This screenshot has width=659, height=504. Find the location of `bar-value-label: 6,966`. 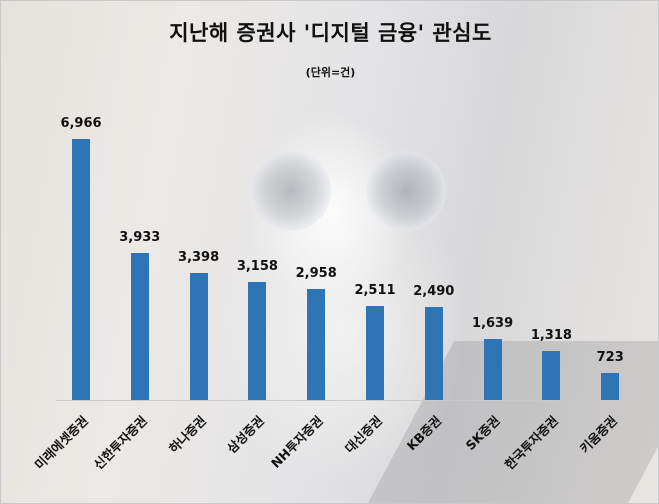

bar-value-label: 6,966 is located at coordinates (81, 123).